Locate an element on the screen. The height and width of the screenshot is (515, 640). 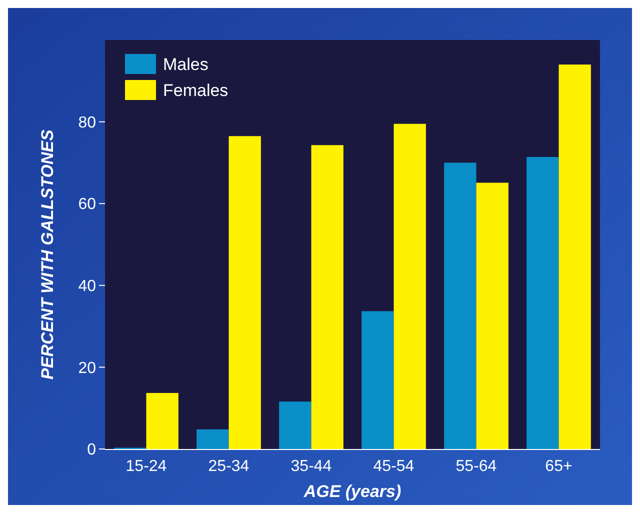
x-tick-label: 45-54 is located at coordinates (393, 466).